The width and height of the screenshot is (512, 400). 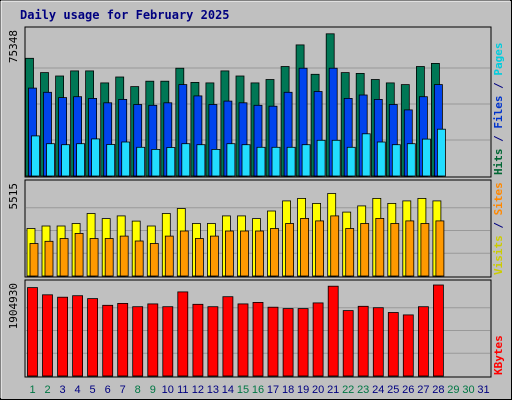 What do you see at coordinates (498, 255) in the screenshot?
I see `legend-entry: Visits` at bounding box center [498, 255].